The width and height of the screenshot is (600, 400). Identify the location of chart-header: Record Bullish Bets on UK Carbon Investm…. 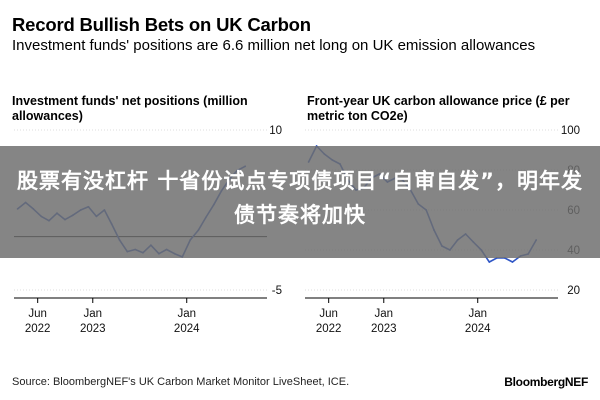
(300, 34).